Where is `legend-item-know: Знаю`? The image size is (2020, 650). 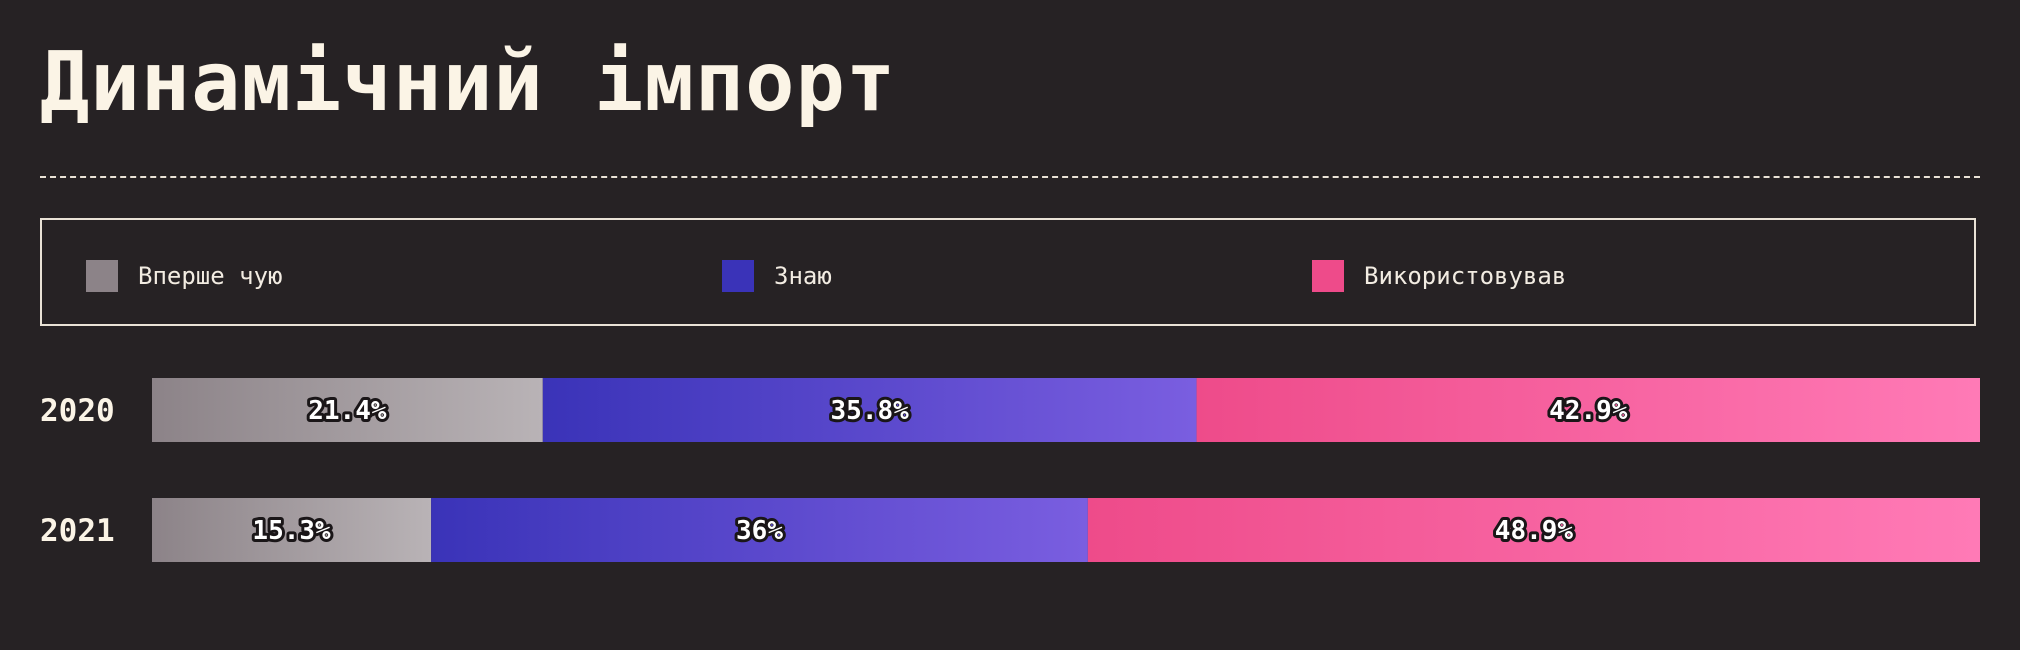 legend-item-know: Знаю is located at coordinates (777, 276).